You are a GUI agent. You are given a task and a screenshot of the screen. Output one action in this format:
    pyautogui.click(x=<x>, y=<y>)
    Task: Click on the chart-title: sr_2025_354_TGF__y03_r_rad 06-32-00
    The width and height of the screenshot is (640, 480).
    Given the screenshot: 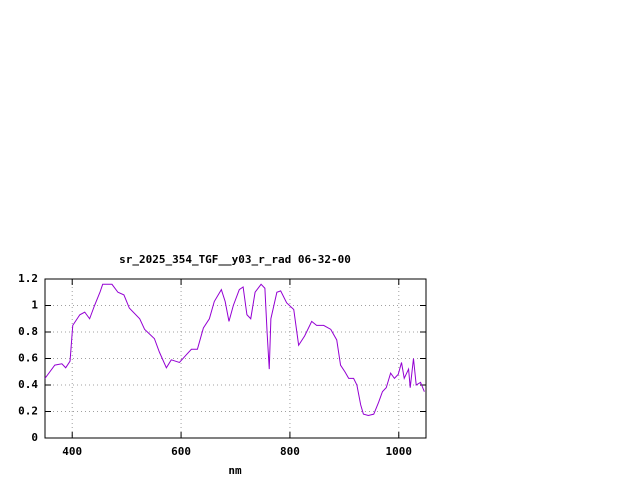 What is the action you would take?
    pyautogui.click(x=235, y=259)
    